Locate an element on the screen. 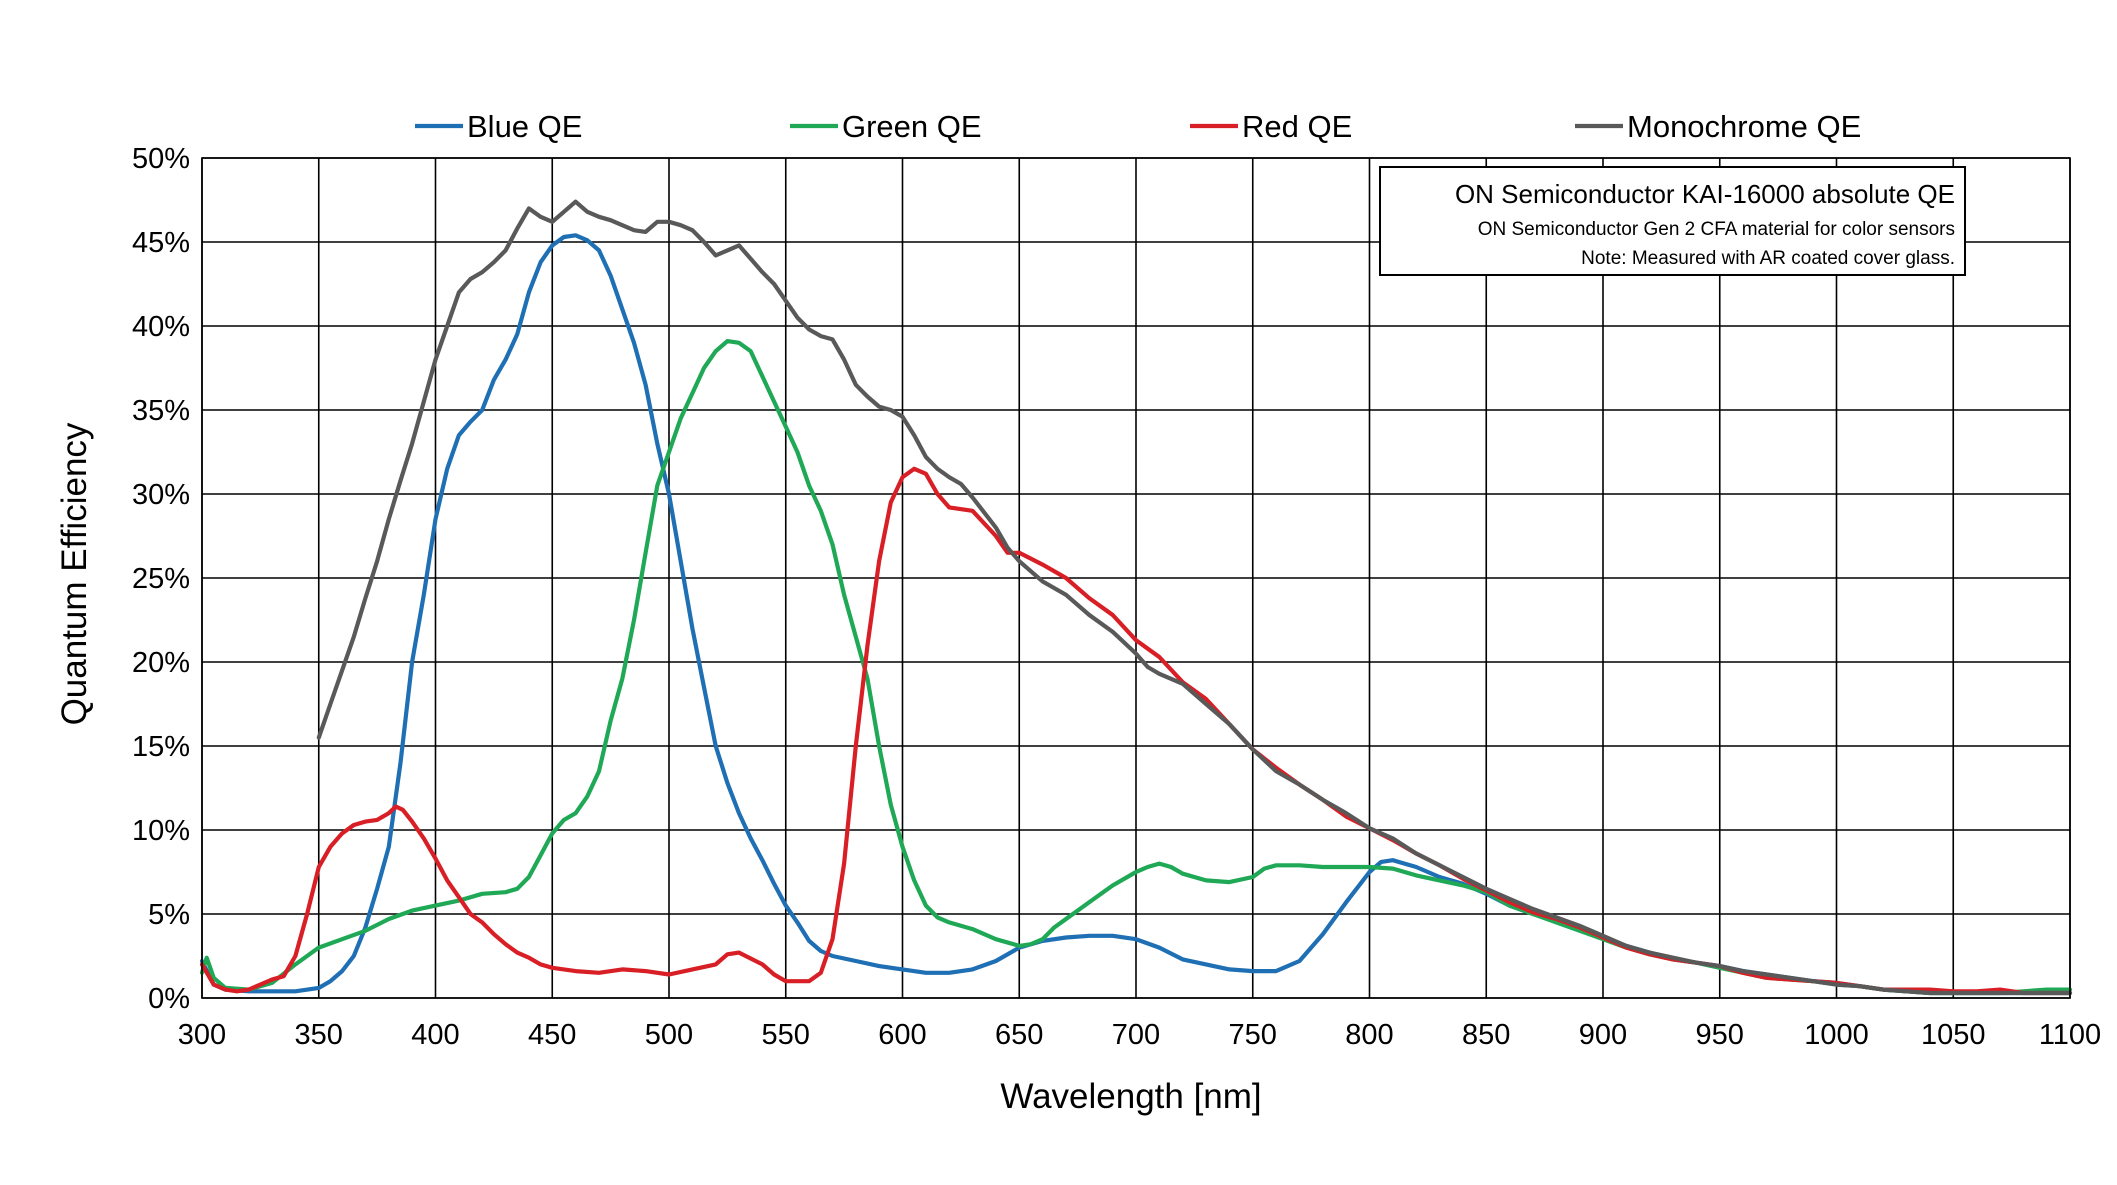 This screenshot has height=1185, width=2117. y-tick-label: 5% is located at coordinates (169, 915).